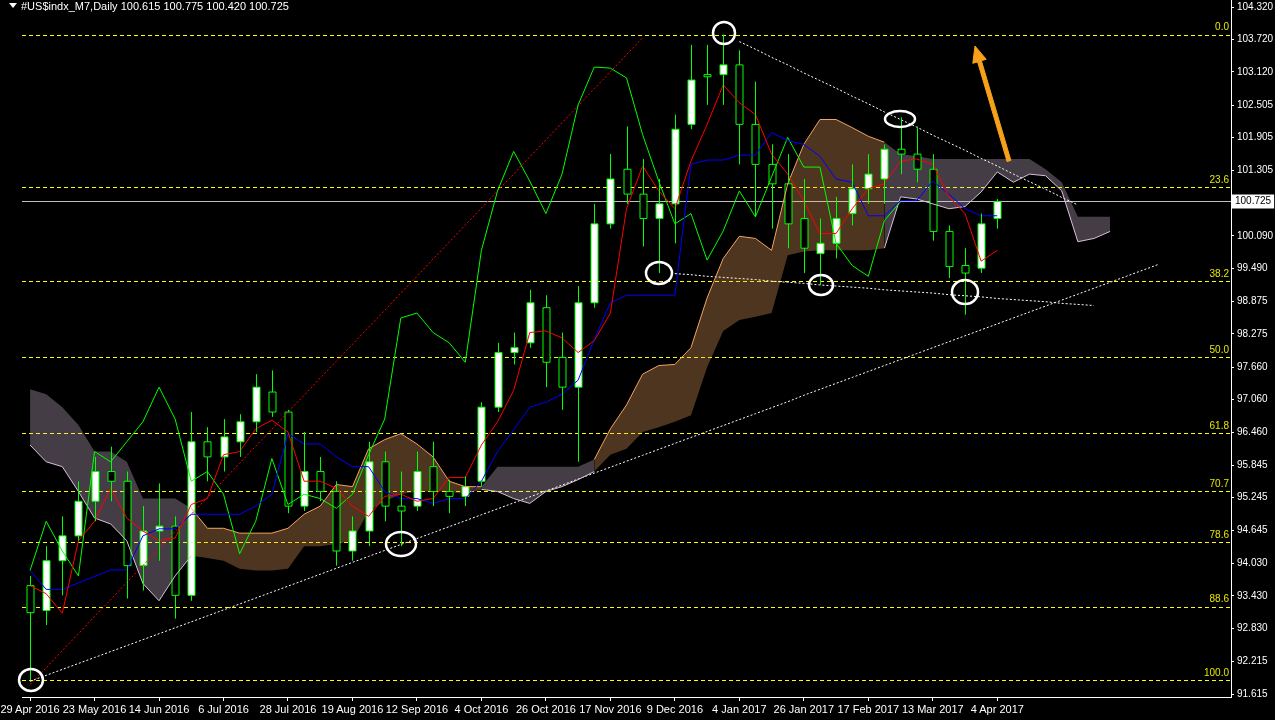  I want to click on y-tick-label: 103.720, so click(1255, 39).